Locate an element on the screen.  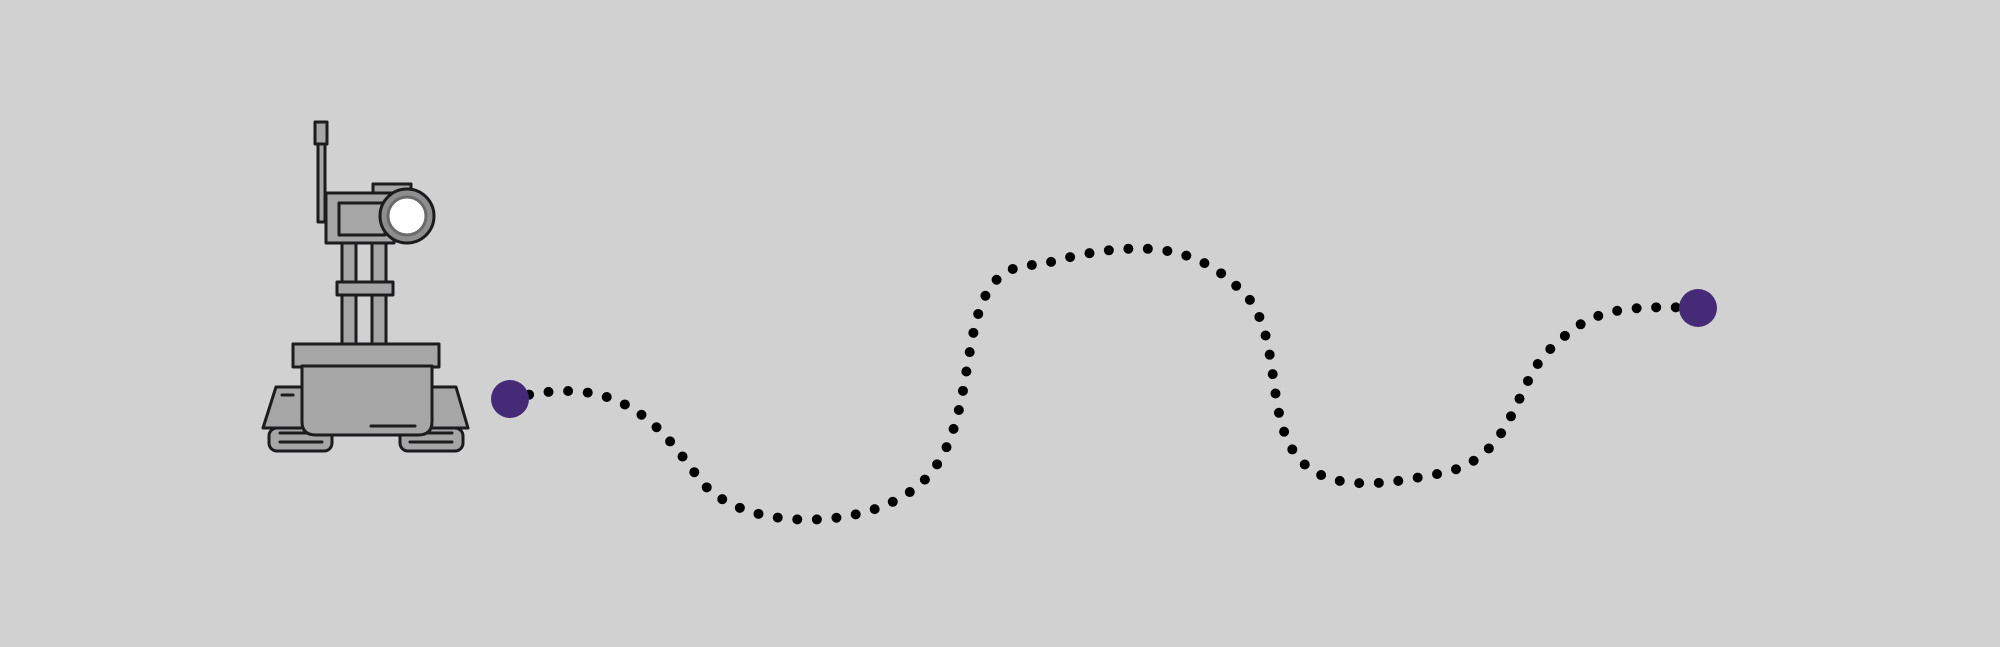
start-point is located at coordinates (510, 399).